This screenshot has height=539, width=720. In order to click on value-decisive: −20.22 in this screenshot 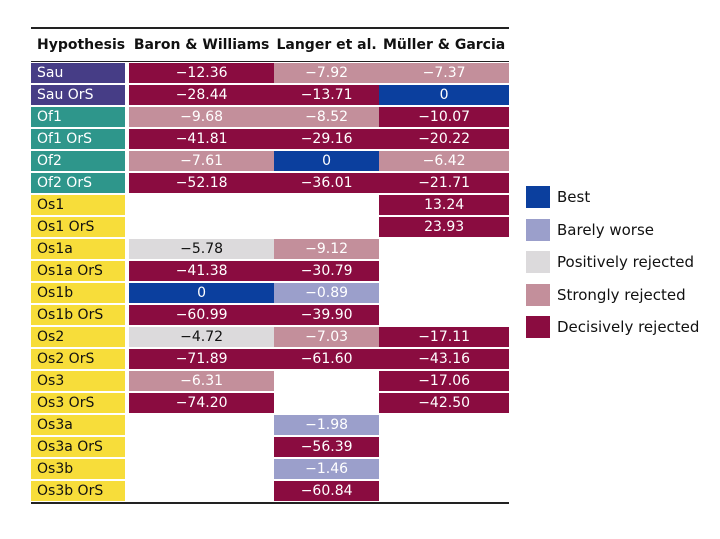, I will do `click(444, 139)`.